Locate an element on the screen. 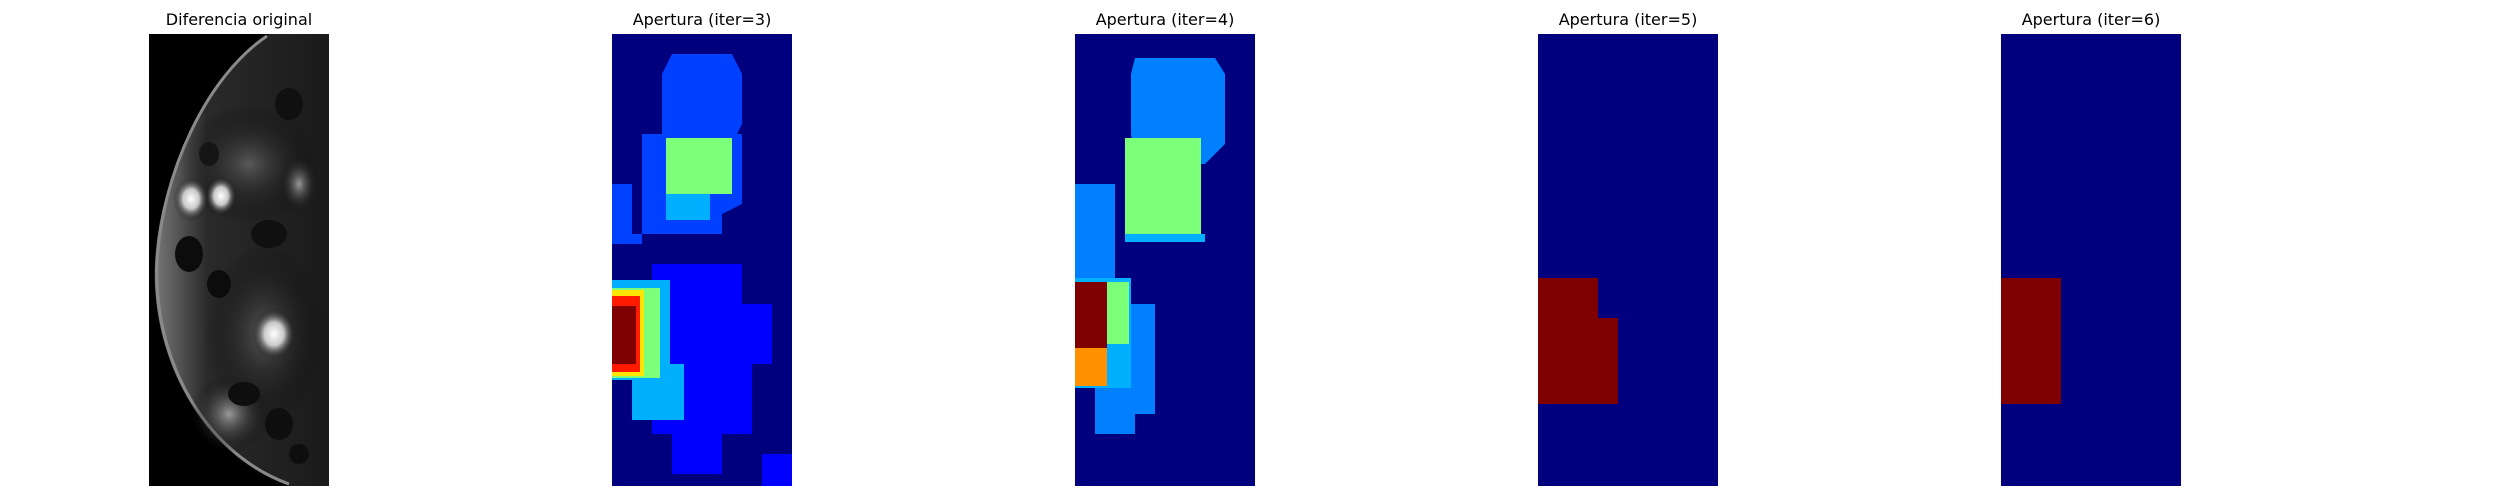 The width and height of the screenshot is (2500, 500). panel-title: Apertura (iter=5) is located at coordinates (1628, 19).